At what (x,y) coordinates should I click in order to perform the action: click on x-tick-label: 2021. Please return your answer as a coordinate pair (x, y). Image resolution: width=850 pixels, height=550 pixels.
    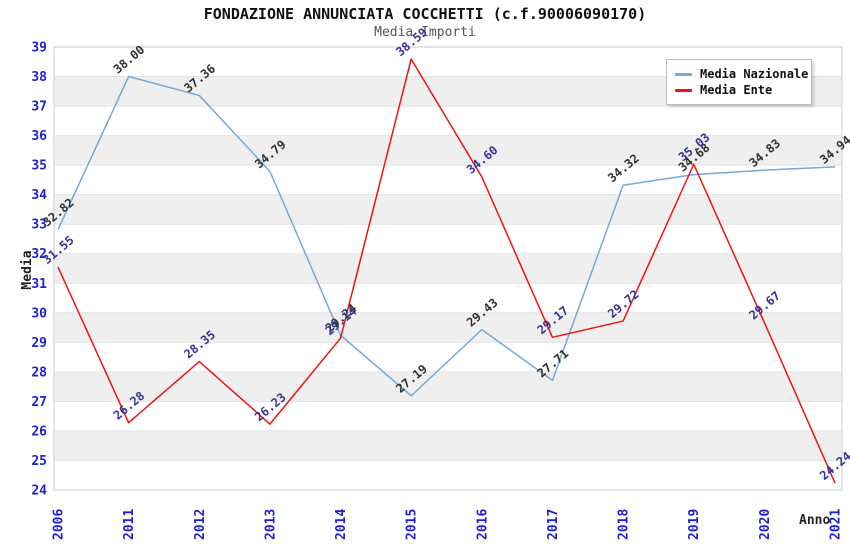
    Looking at the image, I should click on (836, 524).